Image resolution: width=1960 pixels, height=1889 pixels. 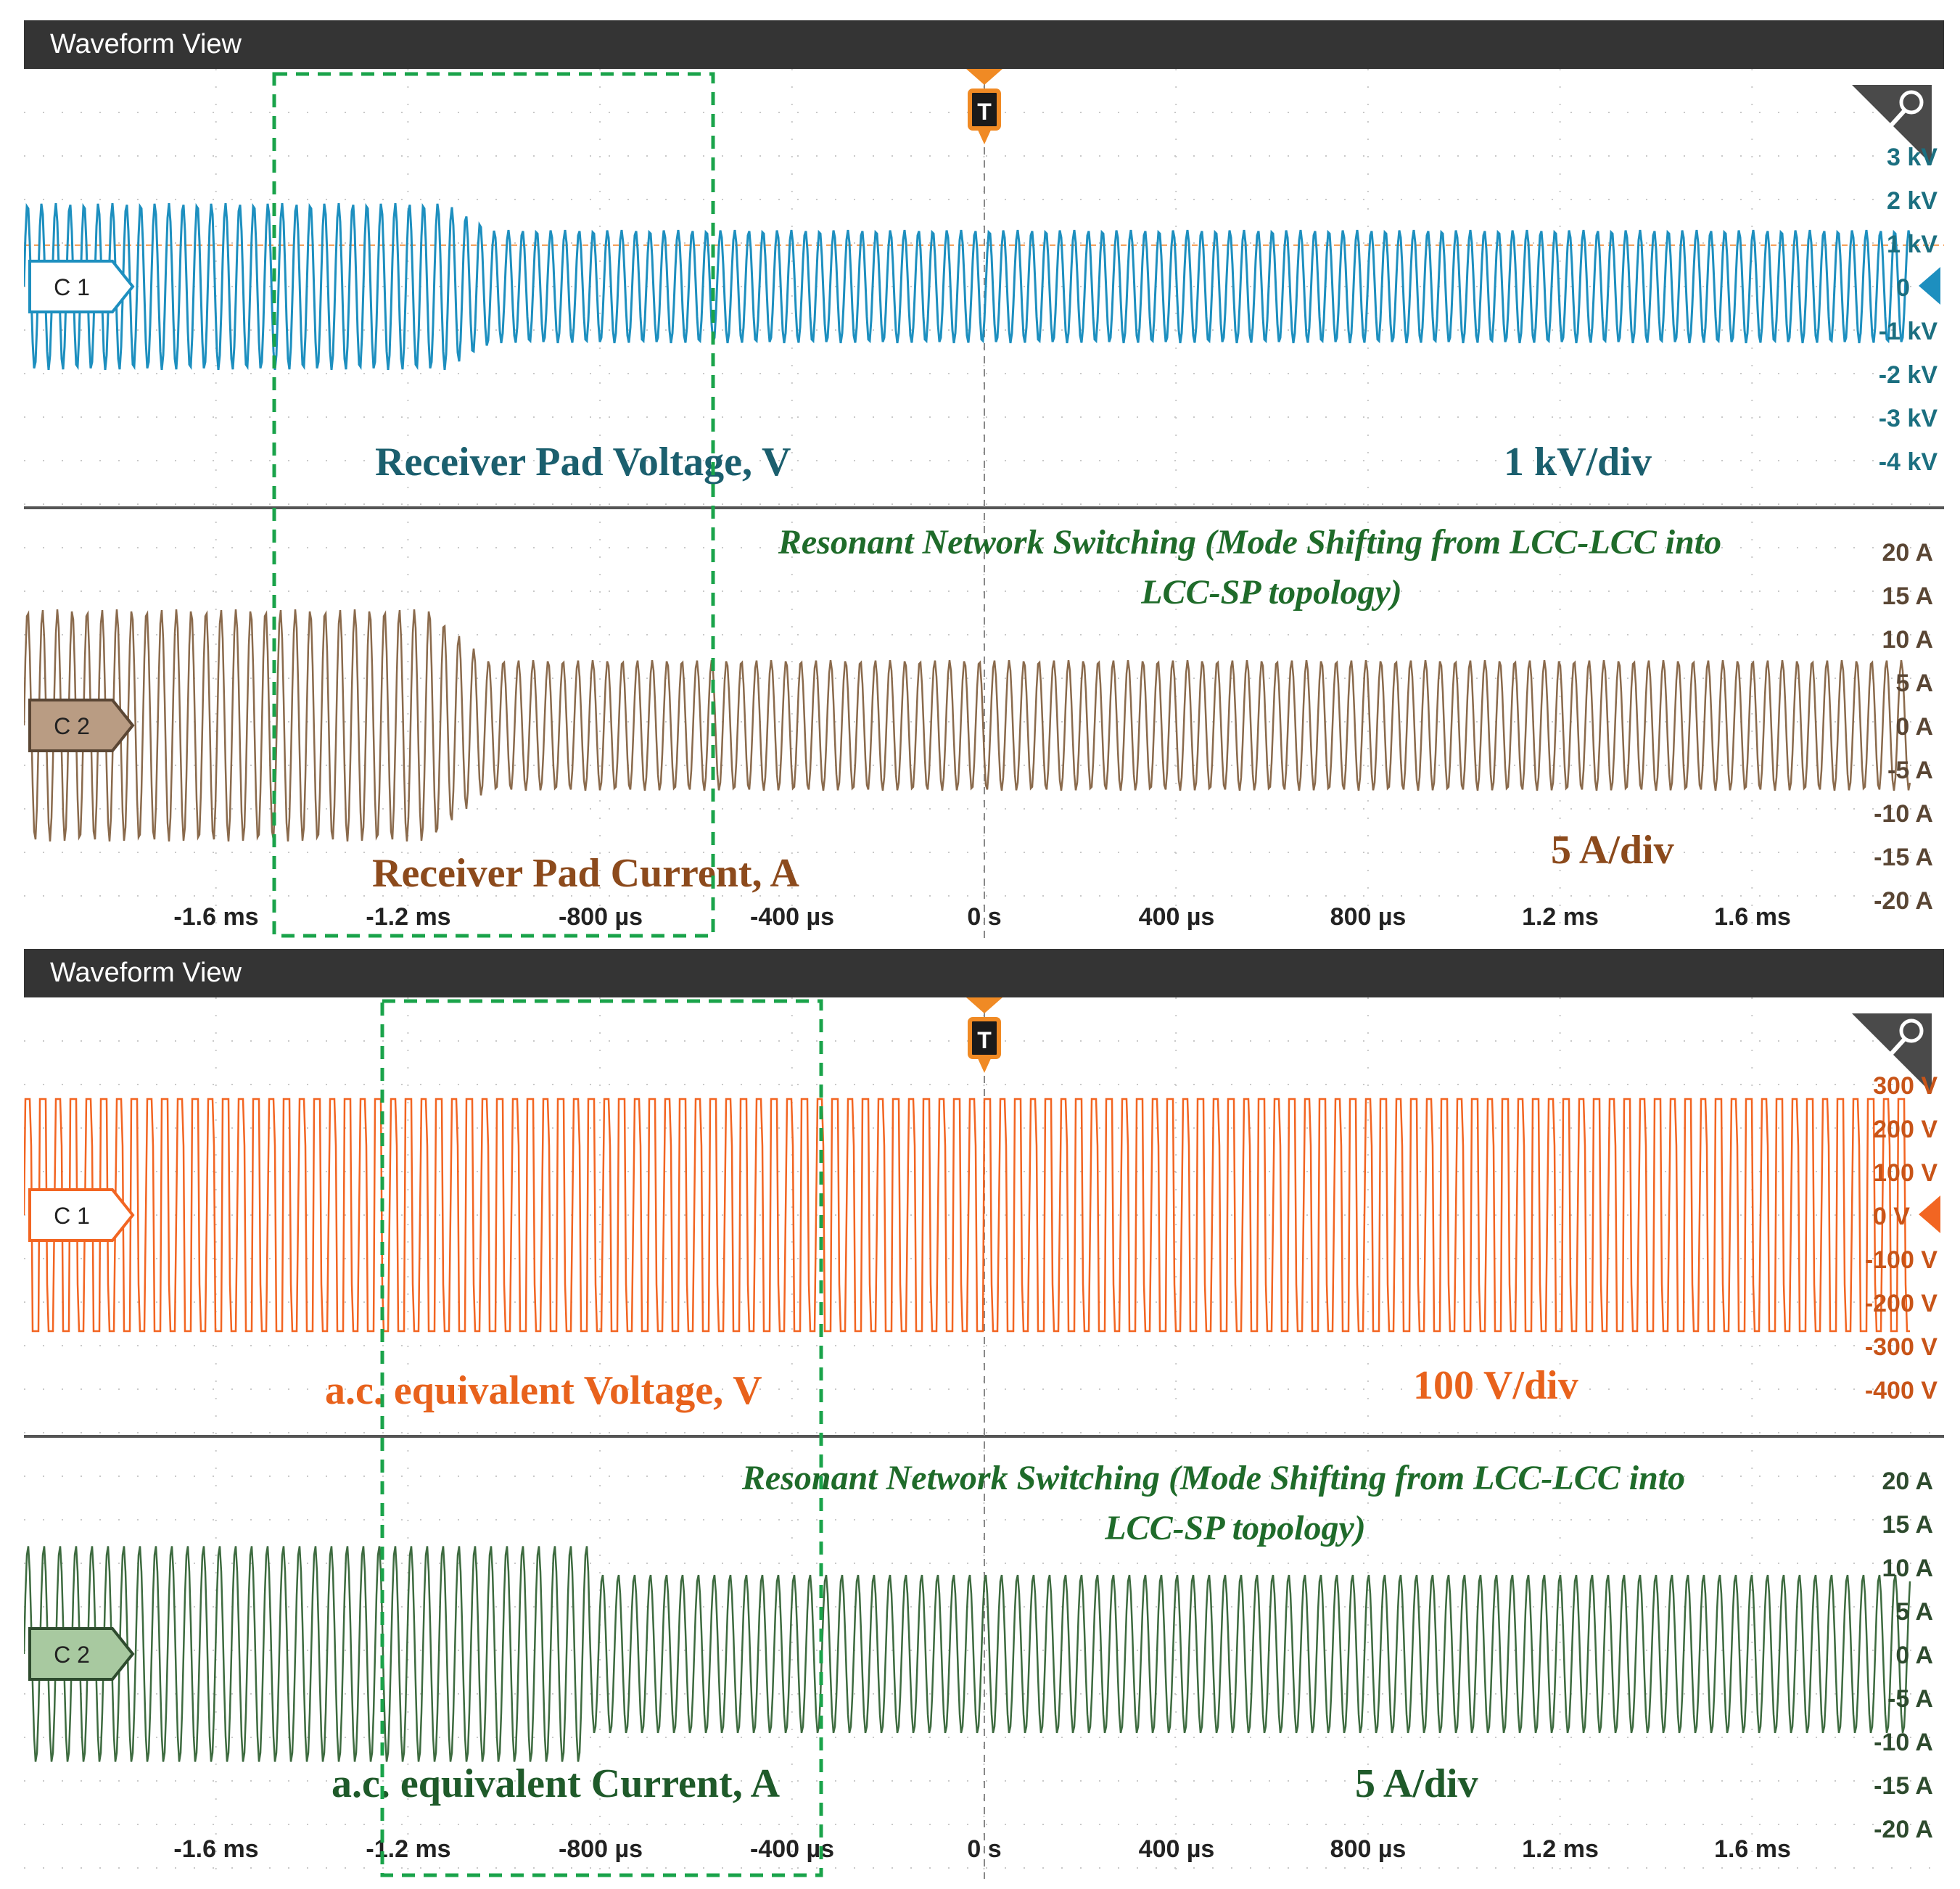 What do you see at coordinates (1891, 1216) in the screenshot?
I see `svg-text: 0 V` at bounding box center [1891, 1216].